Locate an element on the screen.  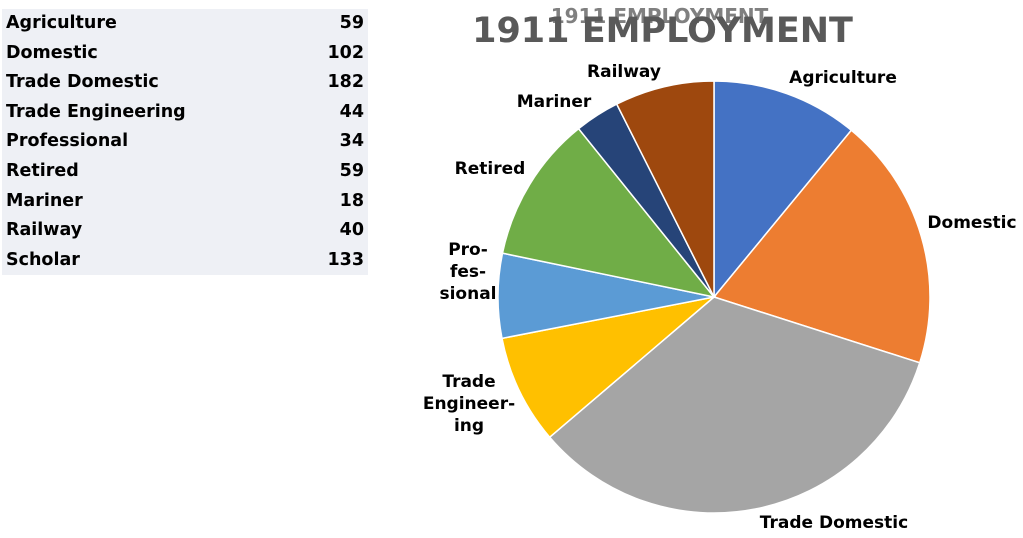
pie-slice-domestic is located at coordinates (821, 246).